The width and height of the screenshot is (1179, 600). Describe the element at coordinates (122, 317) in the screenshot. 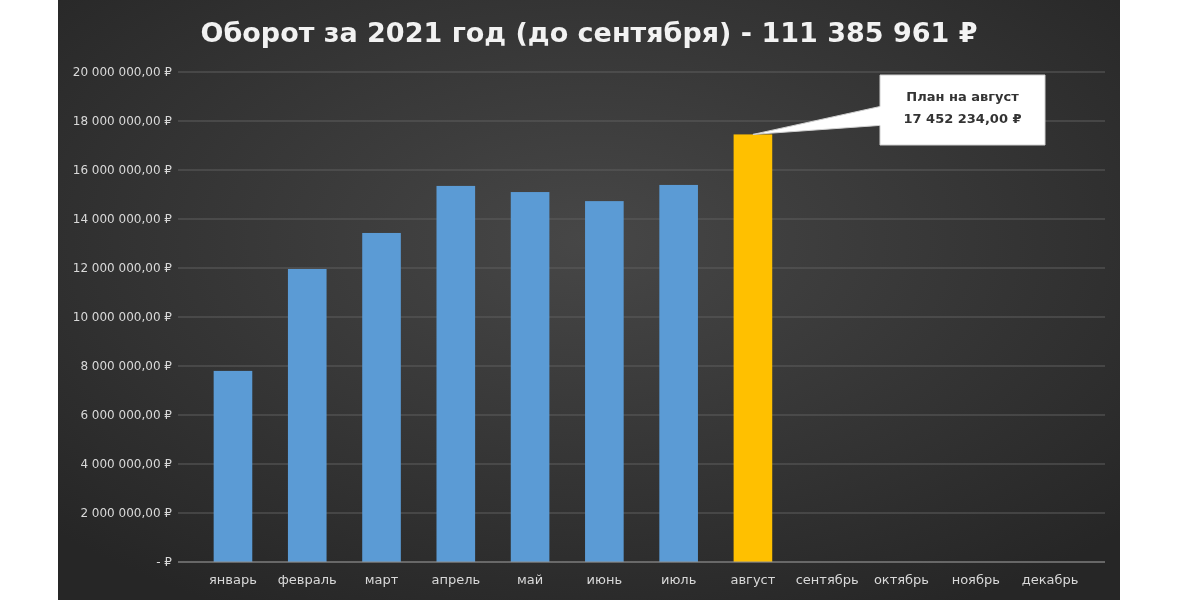

I see `y-tick-label: 10 000 000,00 ₽` at that location.